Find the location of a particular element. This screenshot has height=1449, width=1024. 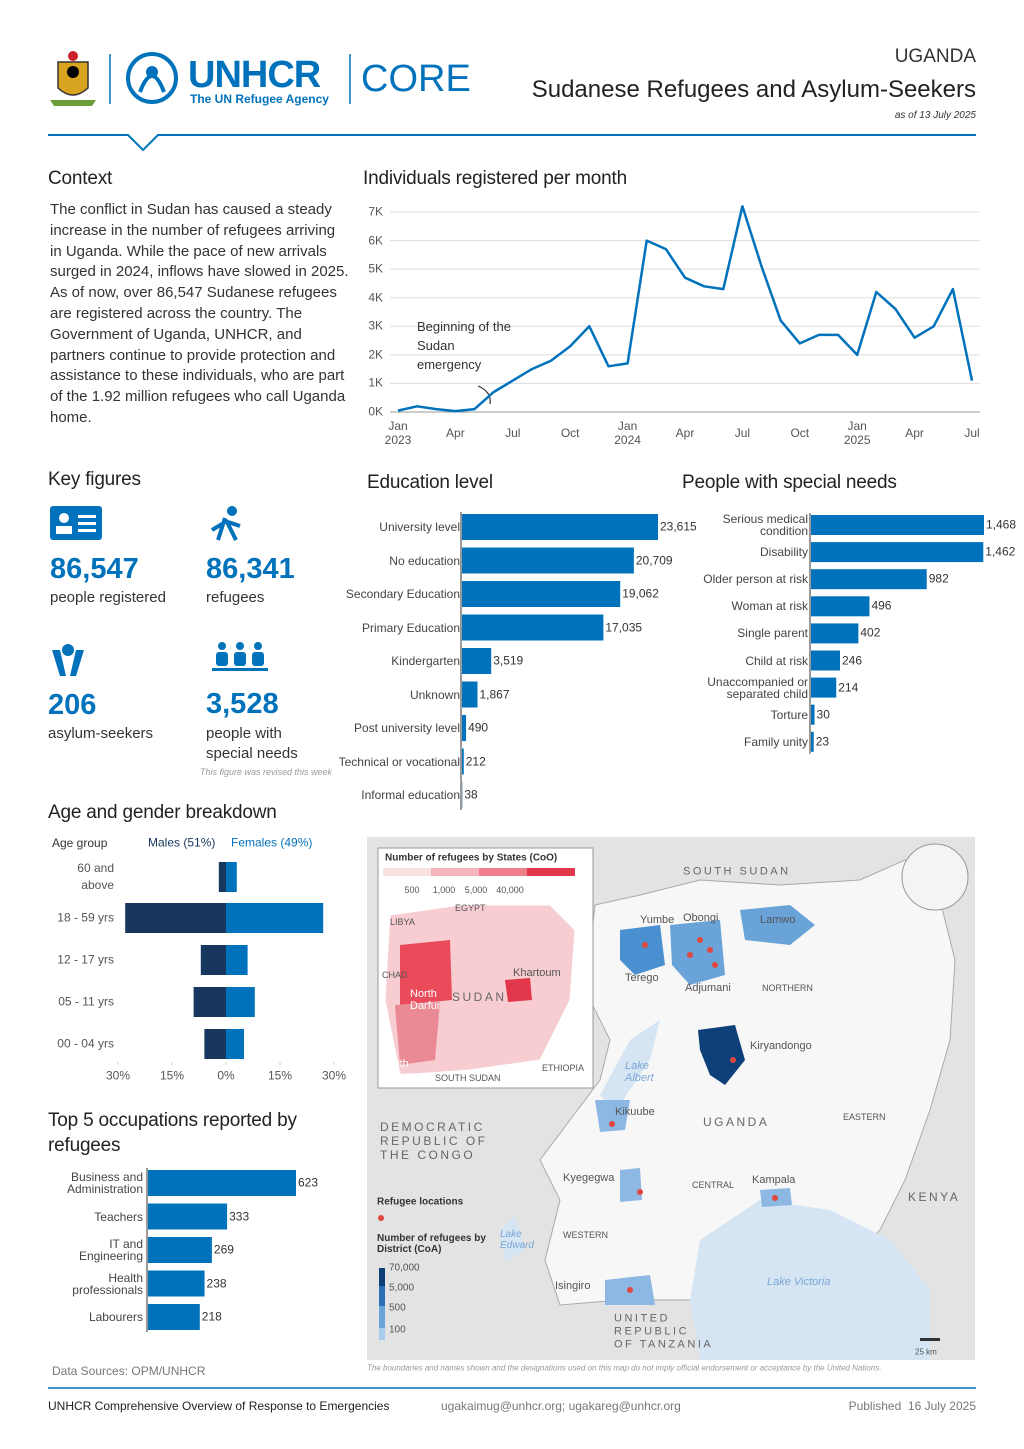

map-label: Refugee locations is located at coordinates (420, 1202).